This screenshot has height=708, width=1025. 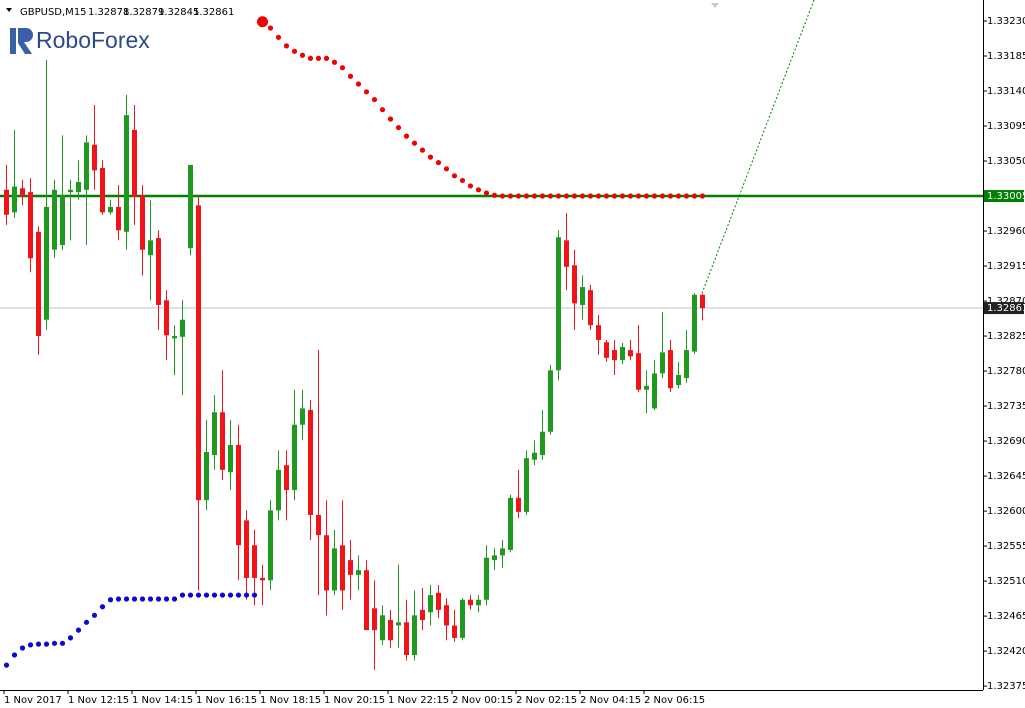 I want to click on header-high: 1.32879, so click(x=143, y=12).